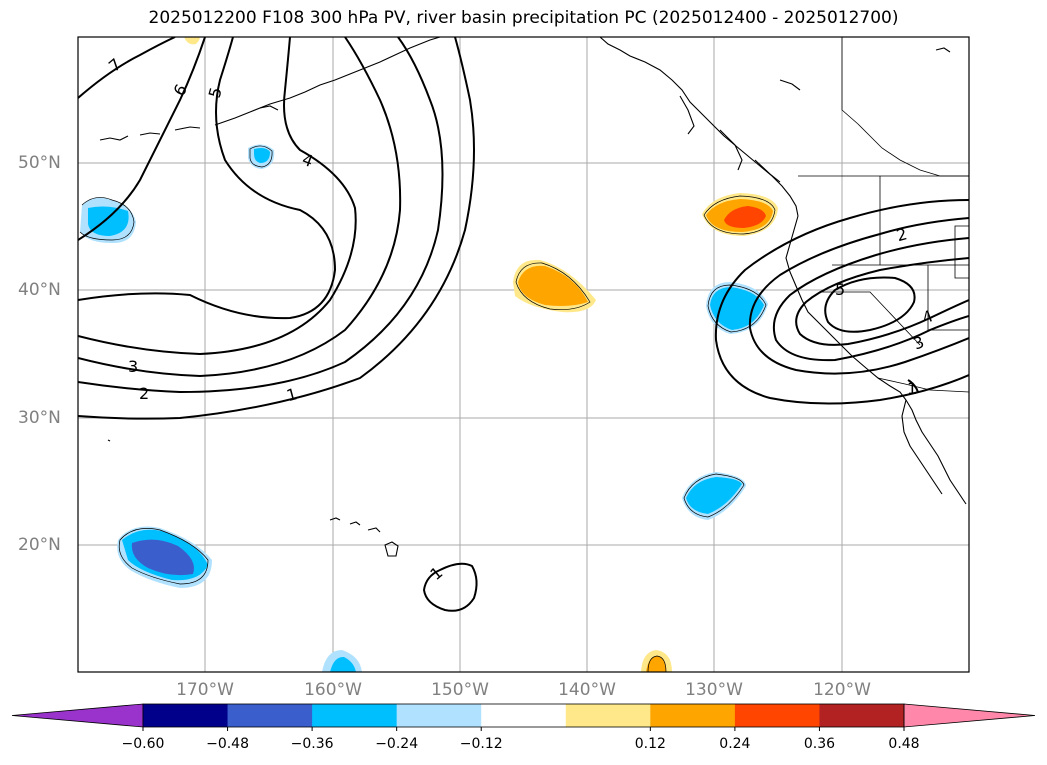 The height and width of the screenshot is (765, 1047). I want to click on colorbar-tick-label: −0.36, so click(312, 744).